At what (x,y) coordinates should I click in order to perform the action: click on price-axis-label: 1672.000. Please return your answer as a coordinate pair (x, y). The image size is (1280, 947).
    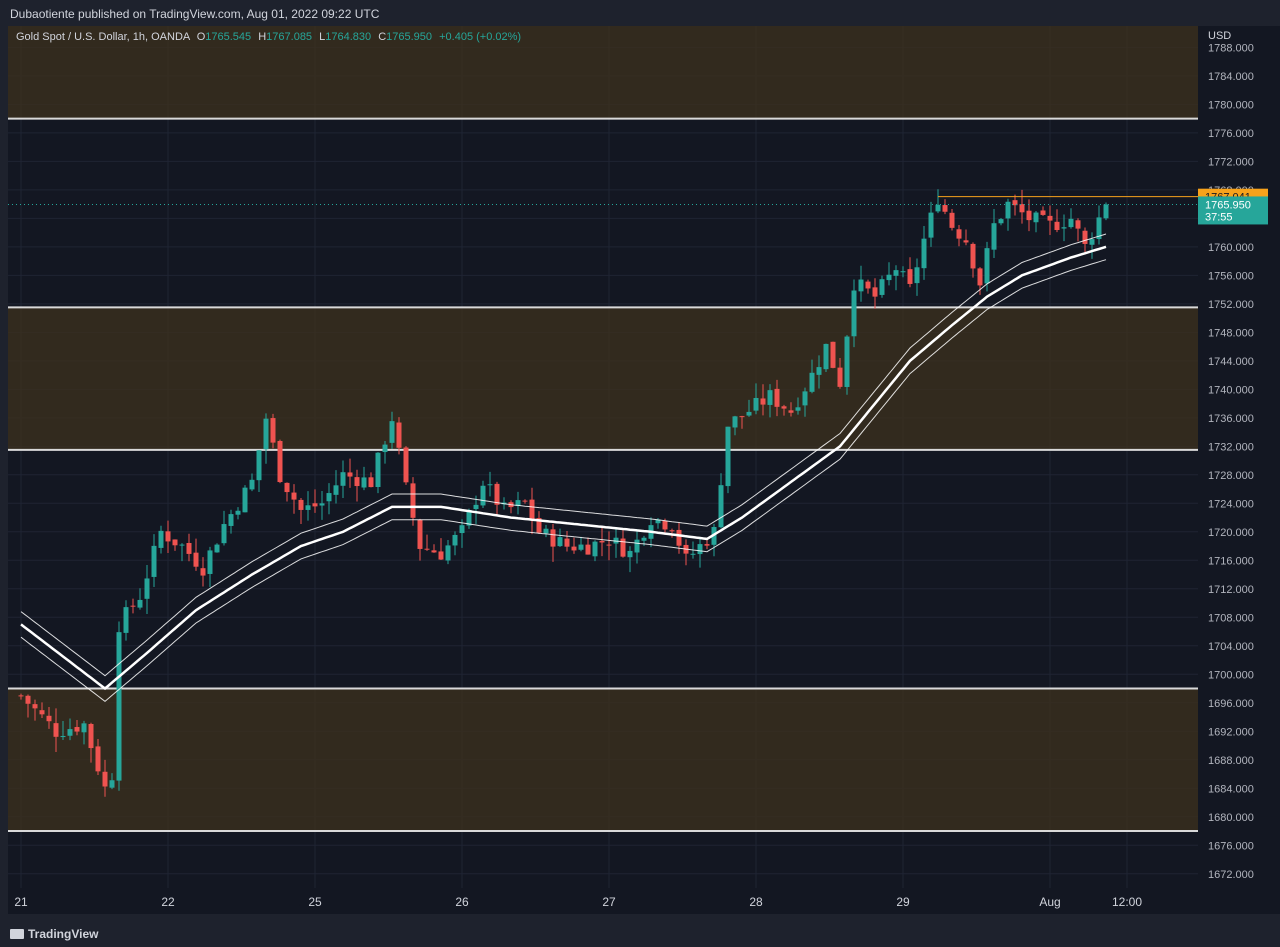
    Looking at the image, I should click on (1231, 875).